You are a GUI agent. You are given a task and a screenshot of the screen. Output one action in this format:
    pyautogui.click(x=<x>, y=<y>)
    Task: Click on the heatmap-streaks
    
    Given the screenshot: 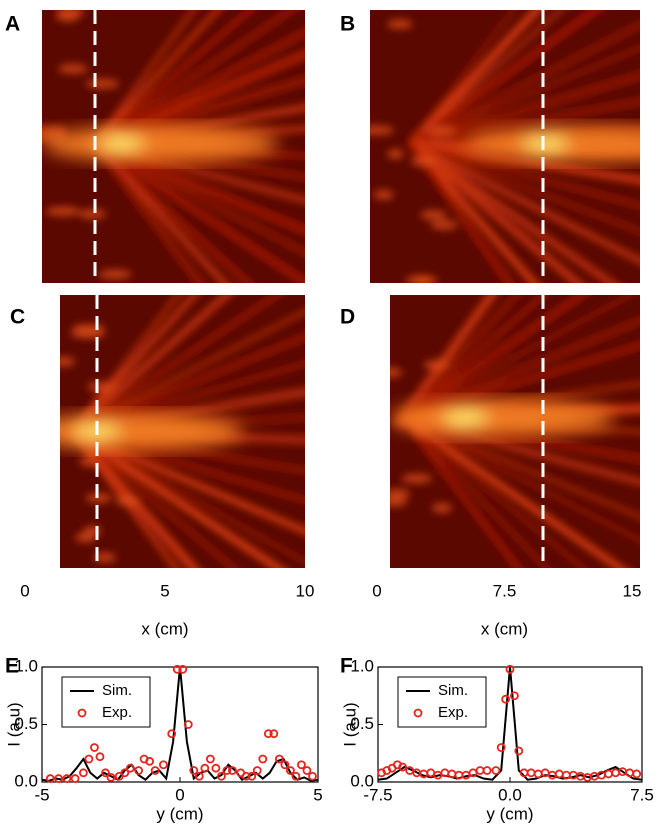 What is the action you would take?
    pyautogui.click(x=182, y=431)
    